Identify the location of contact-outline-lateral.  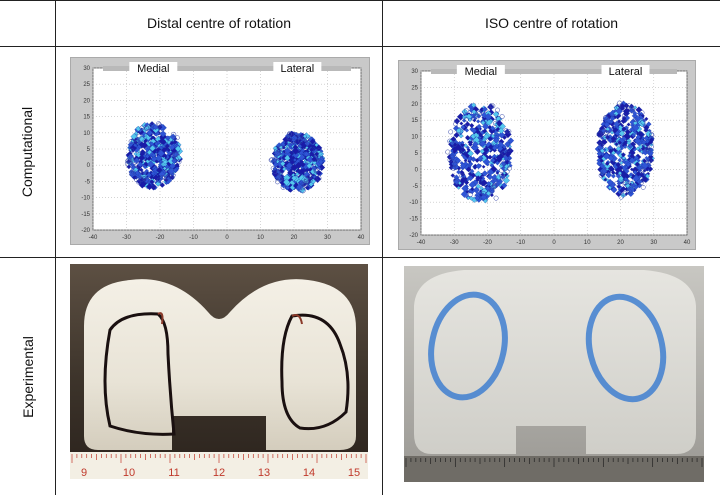
(315, 372).